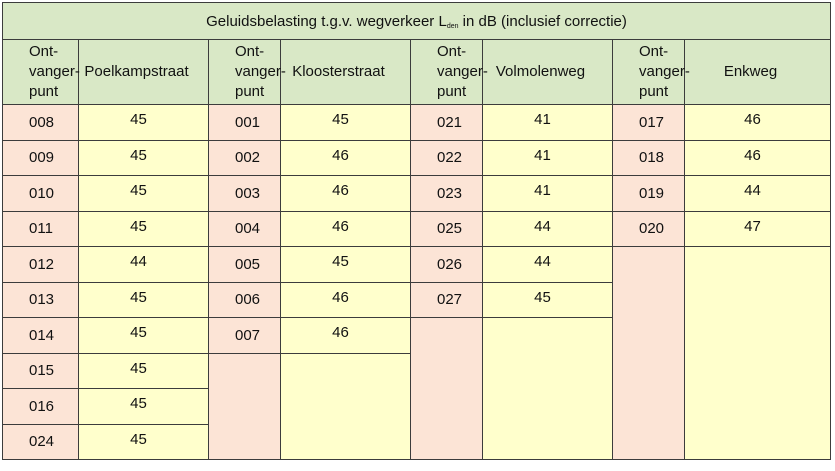 The width and height of the screenshot is (835, 471). Describe the element at coordinates (446, 264) in the screenshot. I see `receiver-point-cell: 026` at that location.